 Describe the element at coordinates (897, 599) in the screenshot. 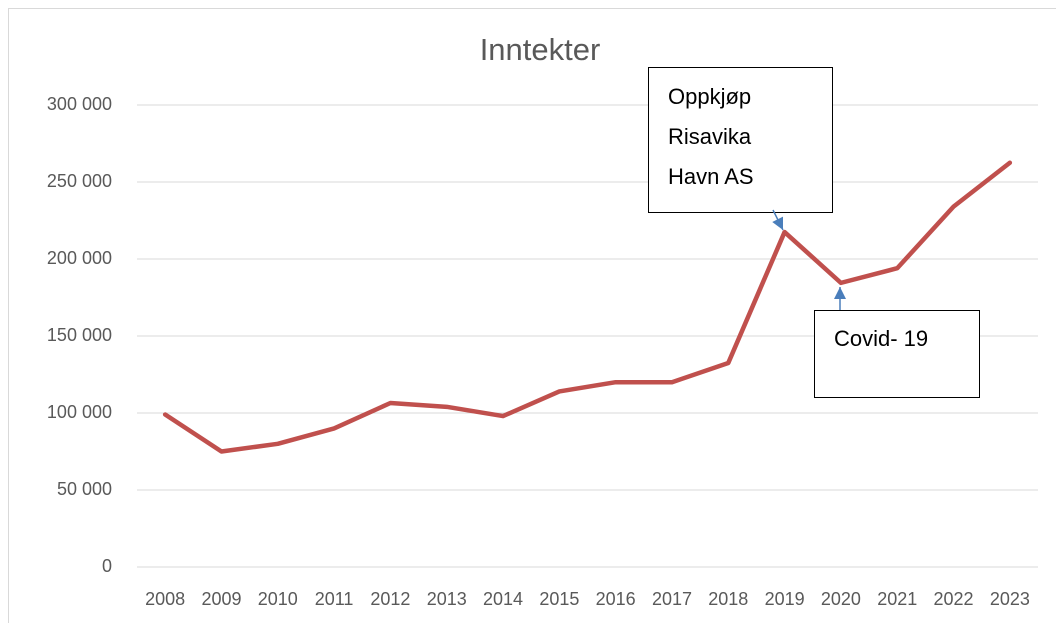

I see `x-tick-label: 2021` at that location.